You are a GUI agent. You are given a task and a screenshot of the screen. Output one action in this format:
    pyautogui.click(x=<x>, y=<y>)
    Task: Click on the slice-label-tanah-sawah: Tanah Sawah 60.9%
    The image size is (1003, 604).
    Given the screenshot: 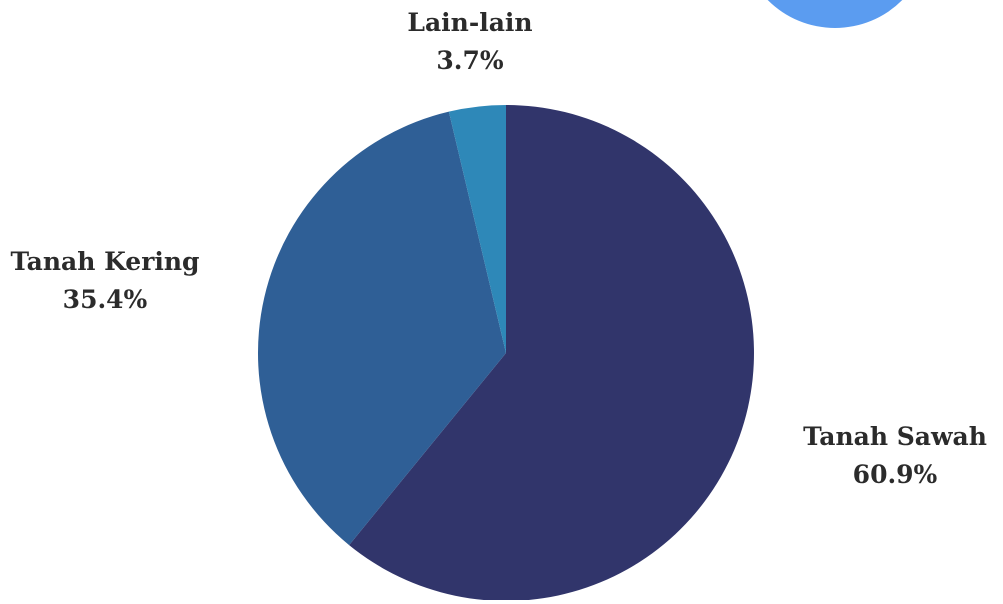 What is the action you would take?
    pyautogui.click(x=895, y=456)
    